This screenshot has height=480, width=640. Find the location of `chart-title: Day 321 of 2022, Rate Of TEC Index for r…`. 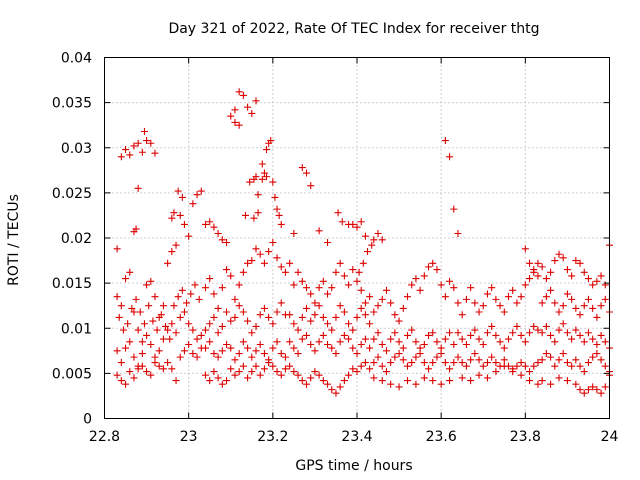

chart-title: Day 321 of 2022, Rate Of TEC Index for r… is located at coordinates (353, 29).